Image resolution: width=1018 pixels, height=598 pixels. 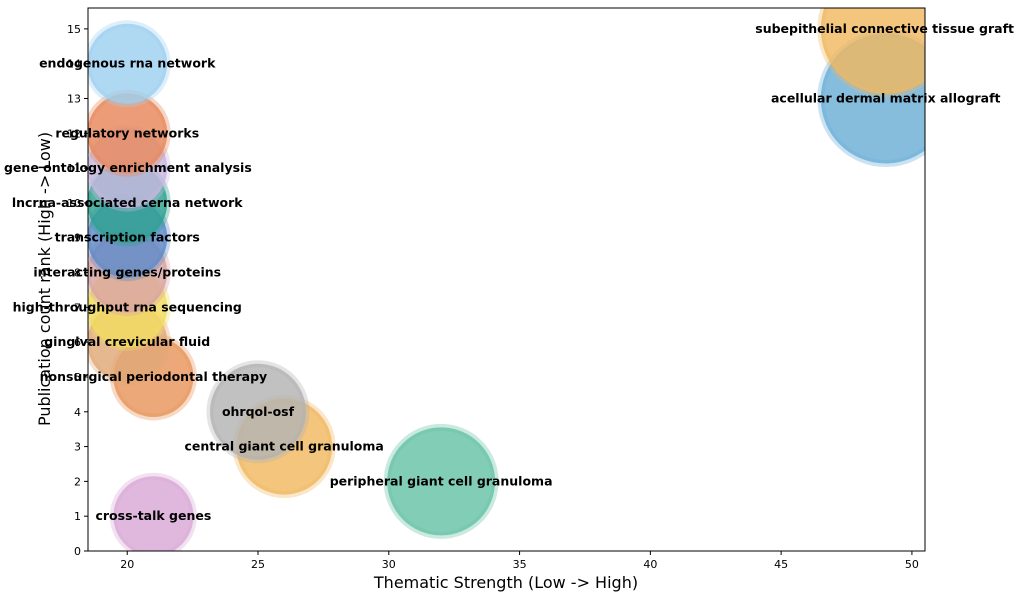 I want to click on bubble-label: interacting genes/proteins, so click(x=127, y=272).